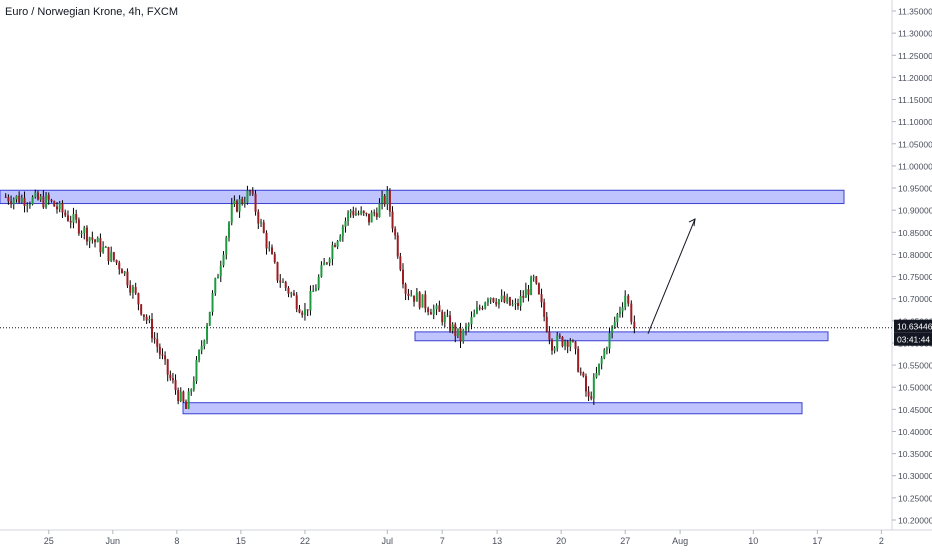 The image size is (932, 555). I want to click on price-tick-label: 10.95000, so click(915, 189).